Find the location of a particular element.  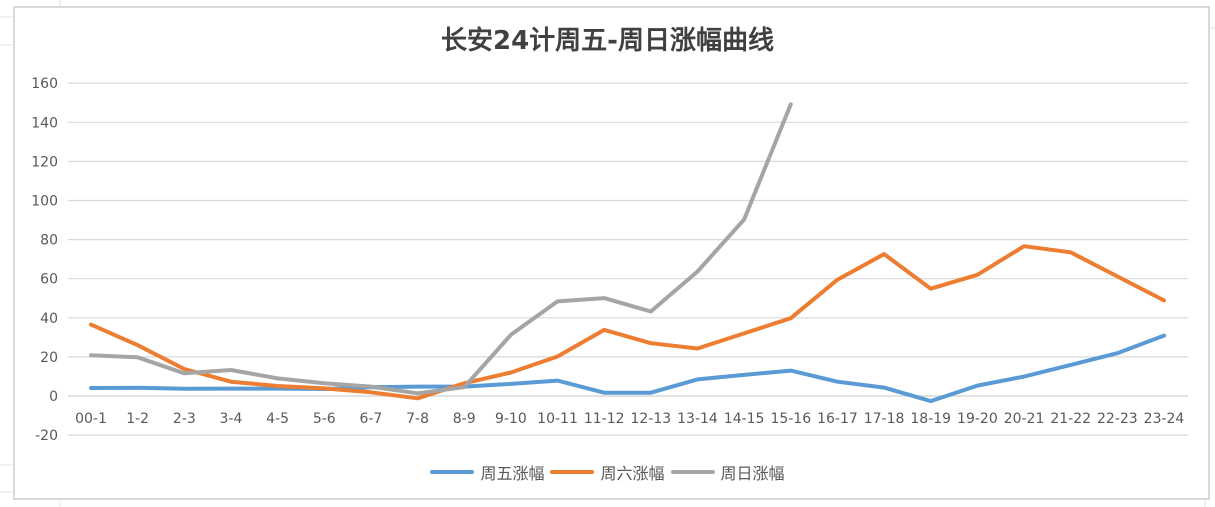

x-tick-label: 20-21 is located at coordinates (1024, 419).